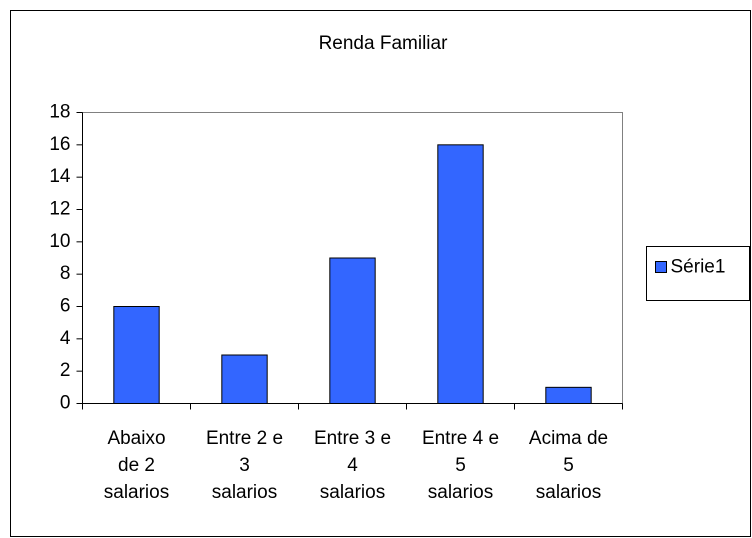 The width and height of the screenshot is (752, 538). Describe the element at coordinates (60, 176) in the screenshot. I see `y-tick-label: 14` at that location.